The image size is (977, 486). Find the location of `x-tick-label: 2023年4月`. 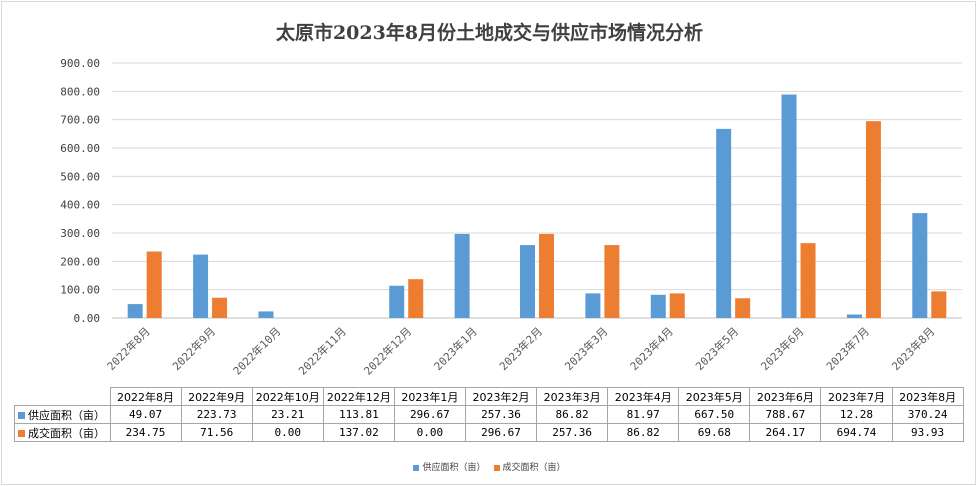

x-tick-label: 2023年4月 is located at coordinates (651, 348).